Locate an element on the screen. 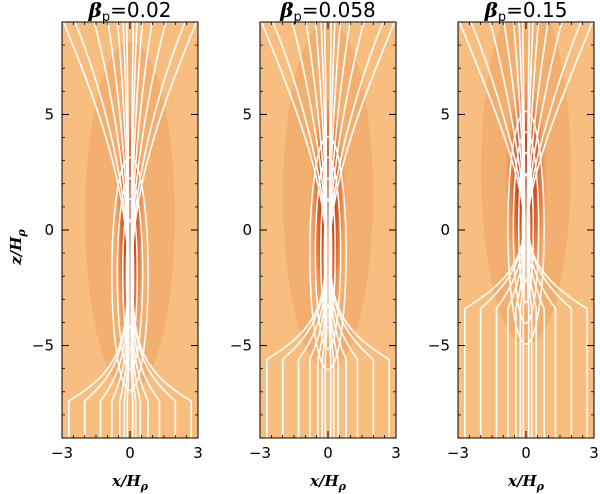  panel-title: βp=0.02 is located at coordinates (130, 12).